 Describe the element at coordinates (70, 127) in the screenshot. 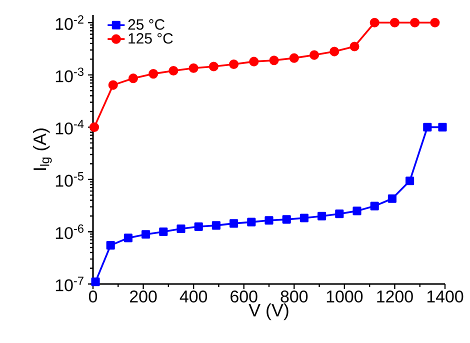

I see `y-tick-label: 10$^{-4}$` at that location.